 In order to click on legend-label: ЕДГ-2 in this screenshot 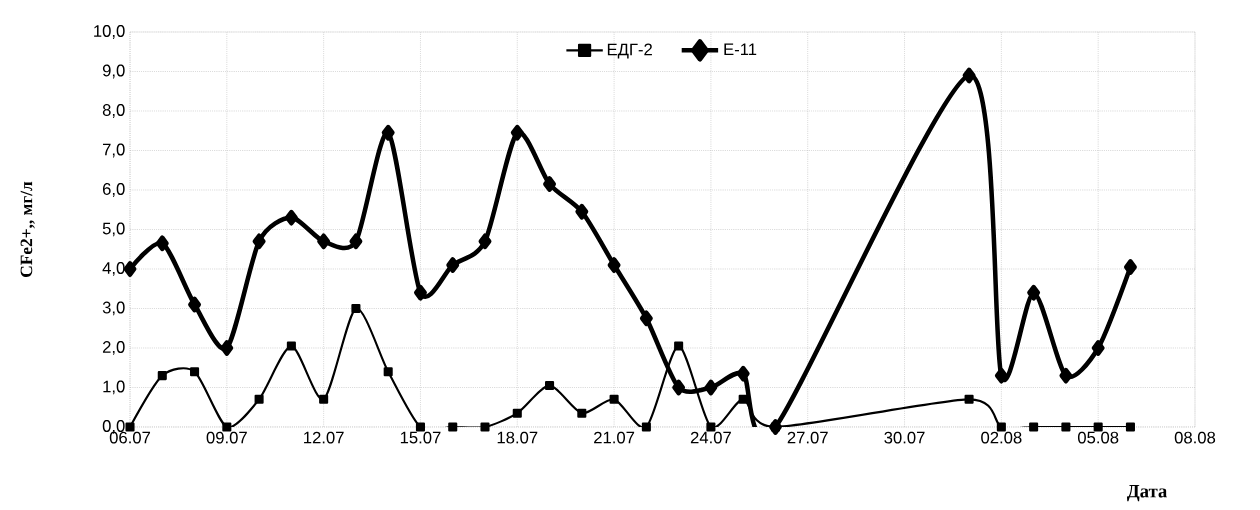, I will do `click(629, 51)`.